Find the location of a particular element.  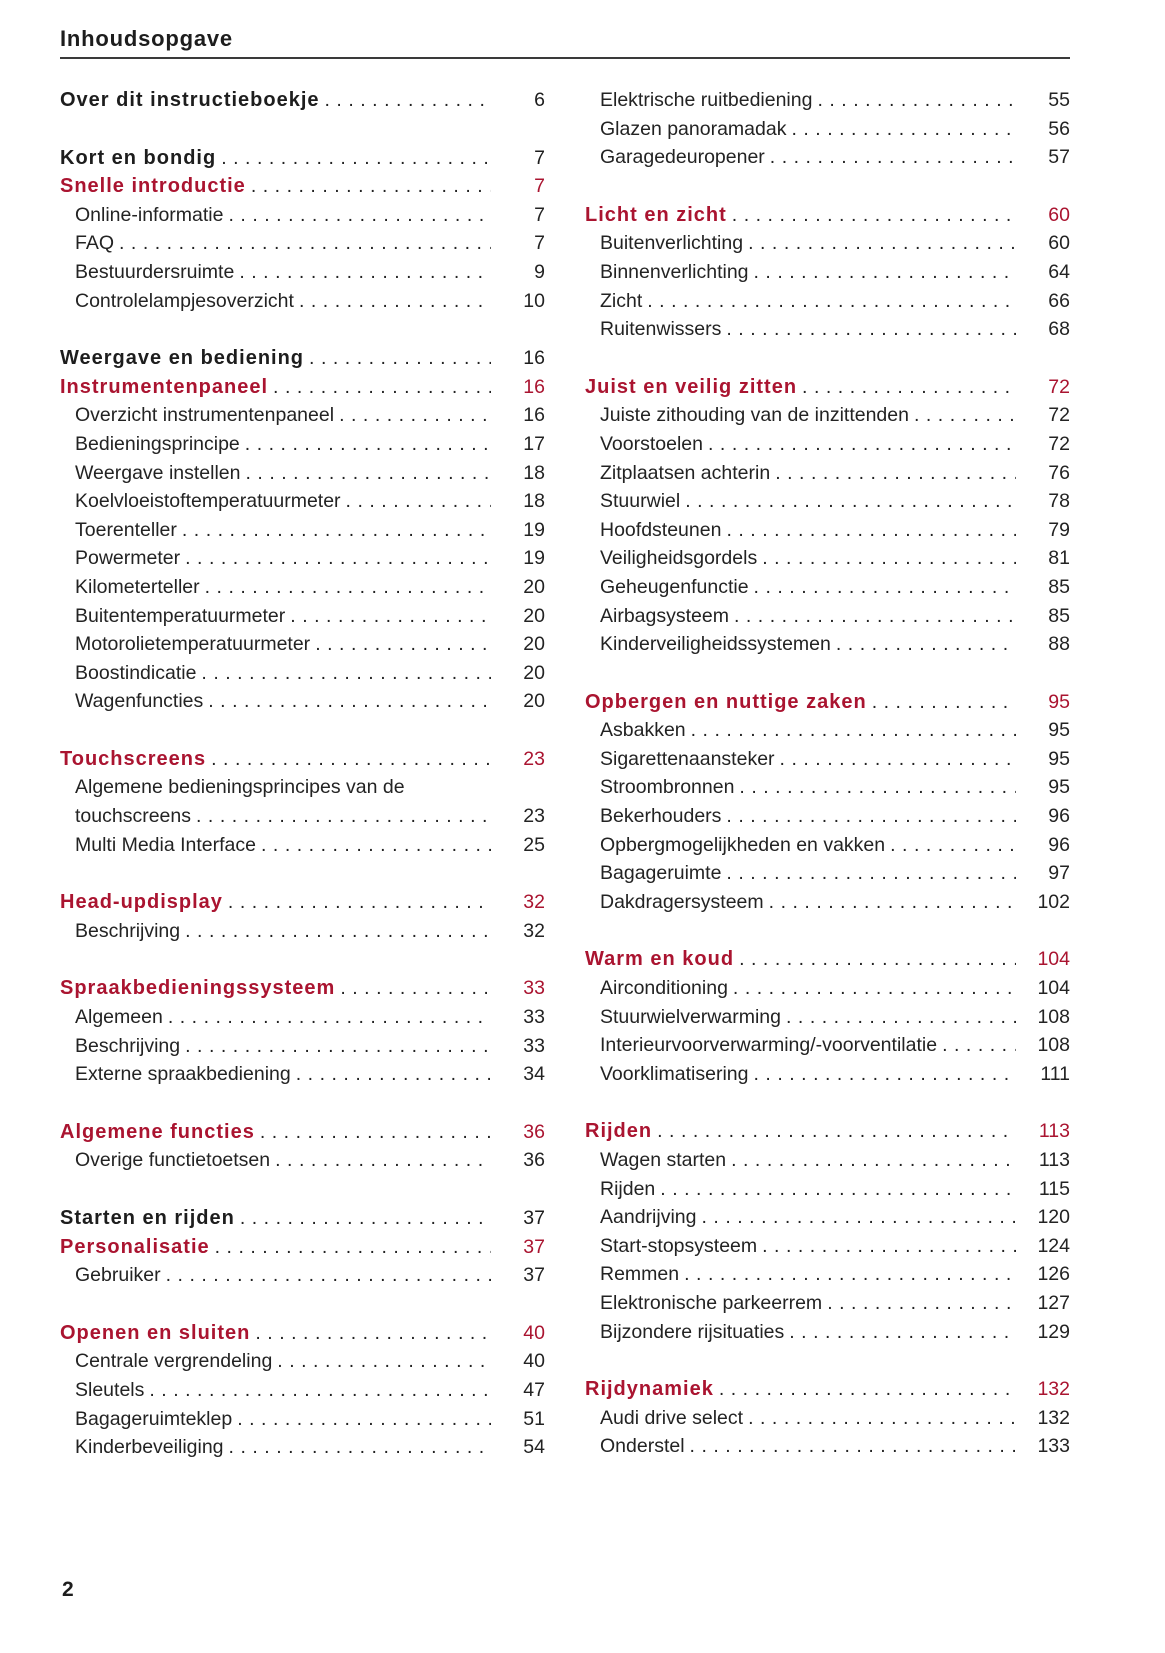

toc-entry-label: Gebruiker is located at coordinates (118, 1275).